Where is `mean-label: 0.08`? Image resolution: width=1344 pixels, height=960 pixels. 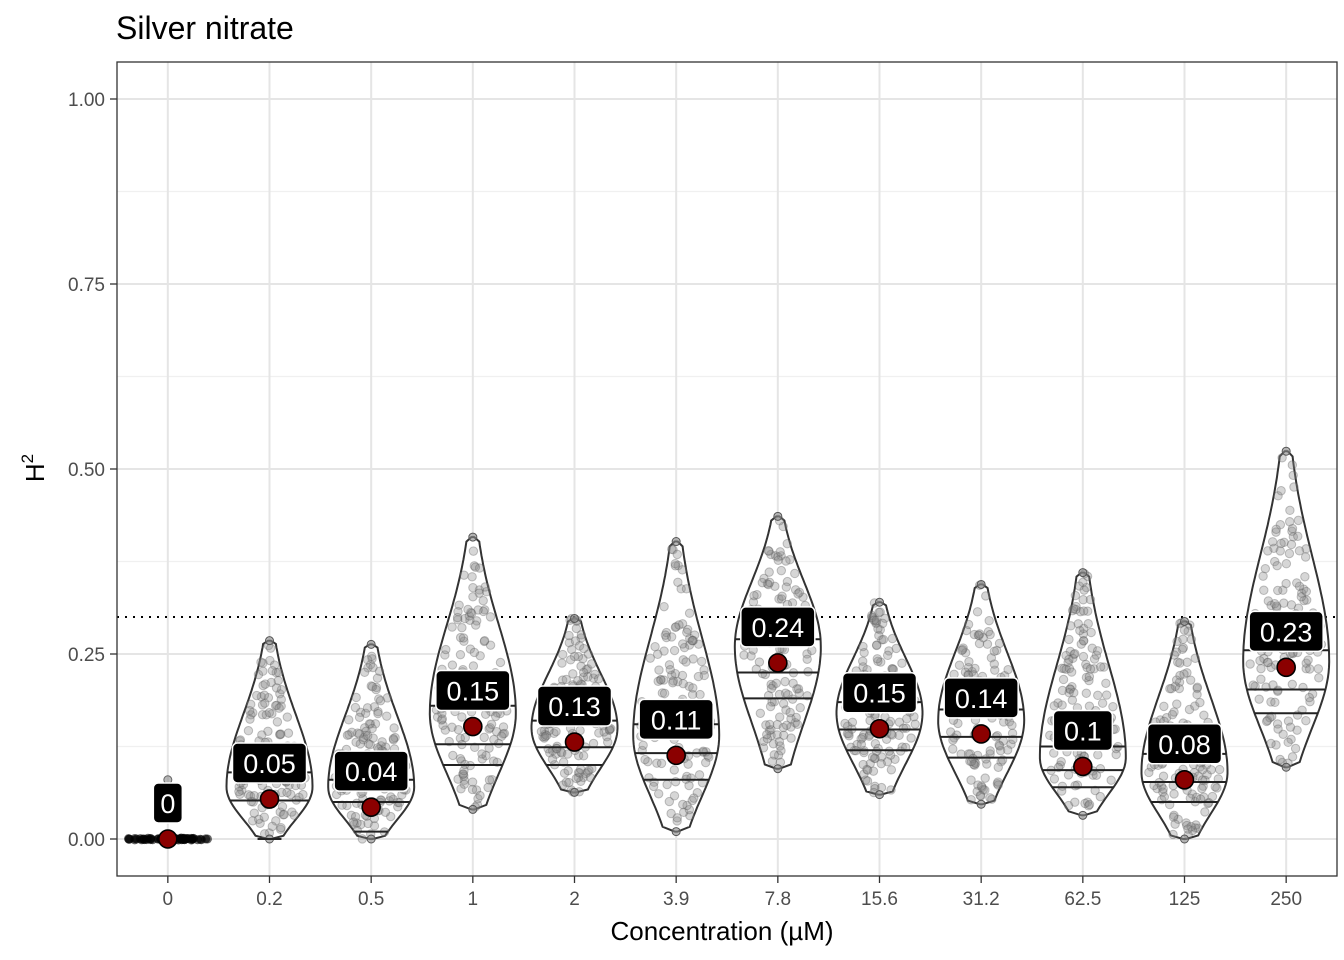 mean-label: 0.08 is located at coordinates (1184, 744).